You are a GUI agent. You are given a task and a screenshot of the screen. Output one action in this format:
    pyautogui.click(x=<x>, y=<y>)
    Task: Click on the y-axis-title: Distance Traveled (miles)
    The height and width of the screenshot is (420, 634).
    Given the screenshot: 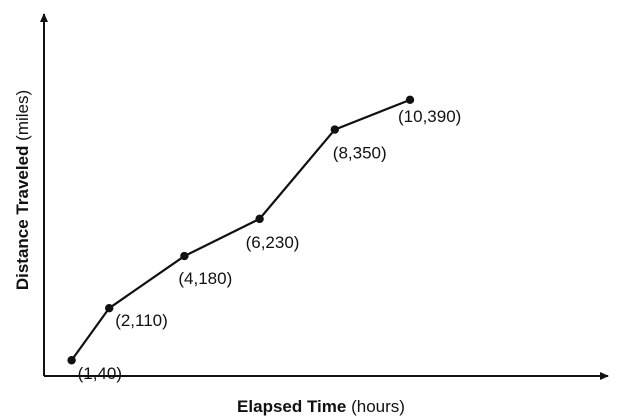 What is the action you would take?
    pyautogui.click(x=22, y=190)
    